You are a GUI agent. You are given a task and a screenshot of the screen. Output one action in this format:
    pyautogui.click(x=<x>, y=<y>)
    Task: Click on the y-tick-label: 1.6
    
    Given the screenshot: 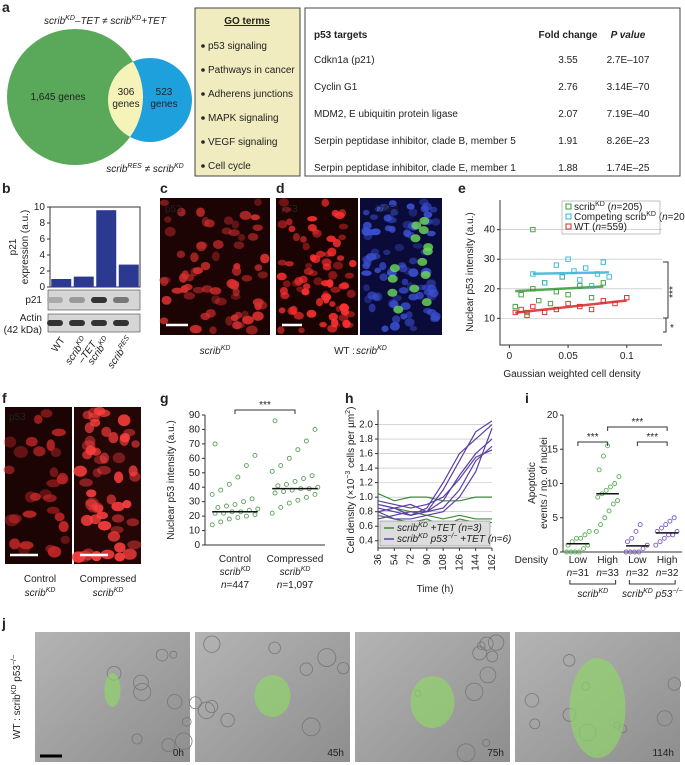 What is the action you would take?
    pyautogui.click(x=366, y=454)
    